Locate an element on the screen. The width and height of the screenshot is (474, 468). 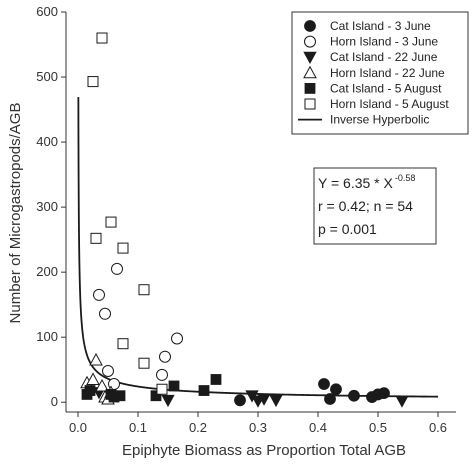
x-ticks: 0.0 0.1 0.2 0.3 0.4 0.5 0.6 is located at coordinates (258, 423).